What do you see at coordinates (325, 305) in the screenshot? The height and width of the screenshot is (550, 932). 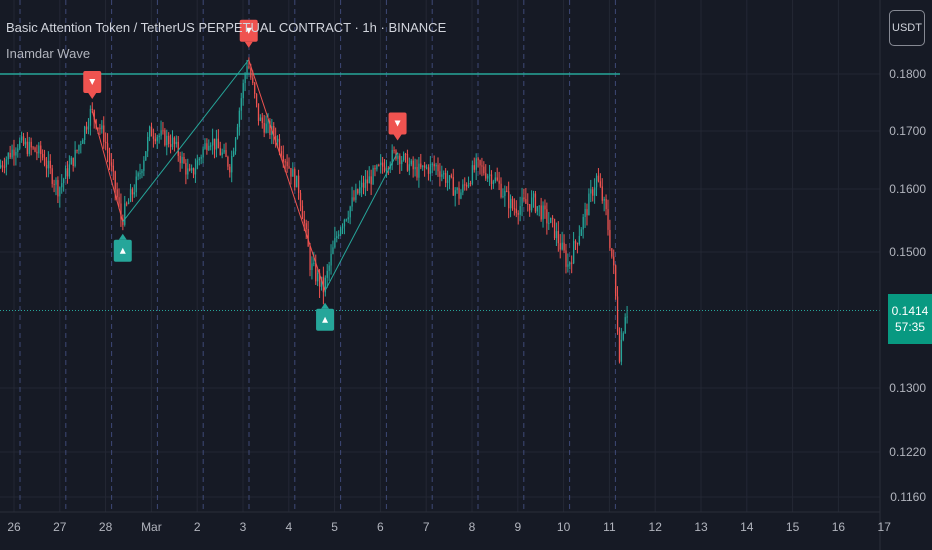 I see `buy-signal-pointer` at bounding box center [325, 305].